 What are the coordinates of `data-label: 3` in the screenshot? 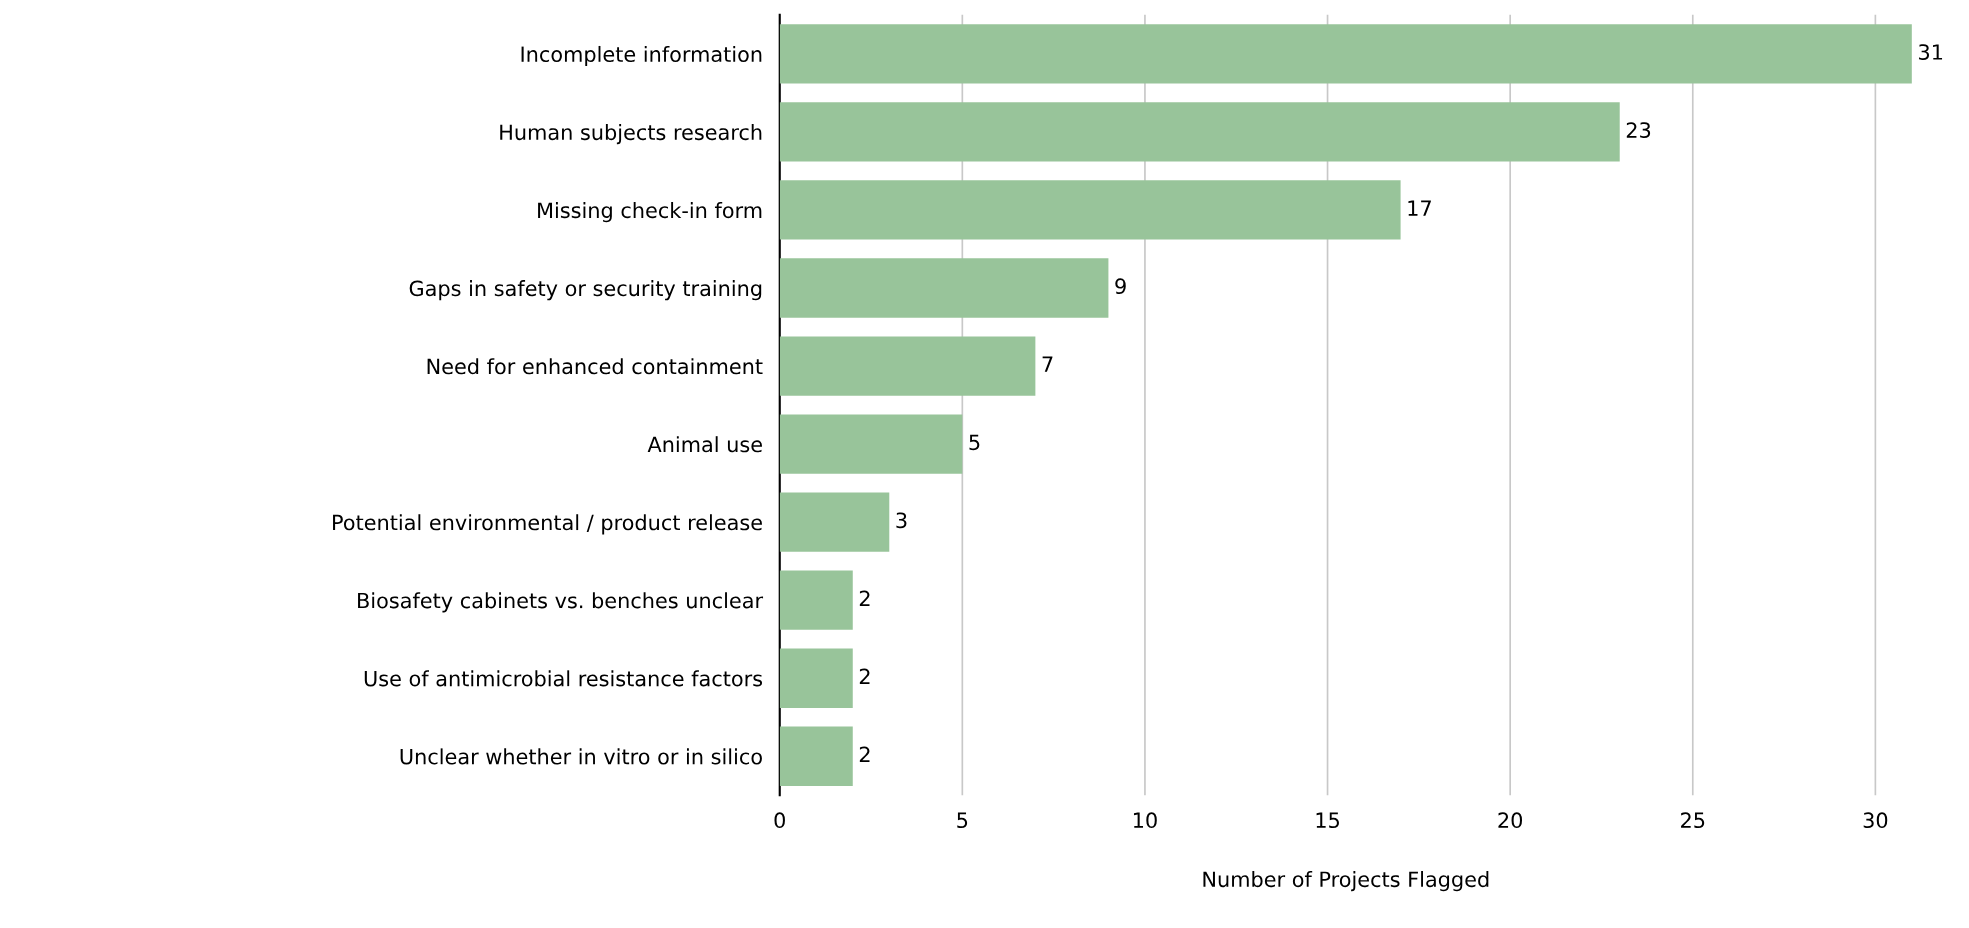 It's located at (901, 520).